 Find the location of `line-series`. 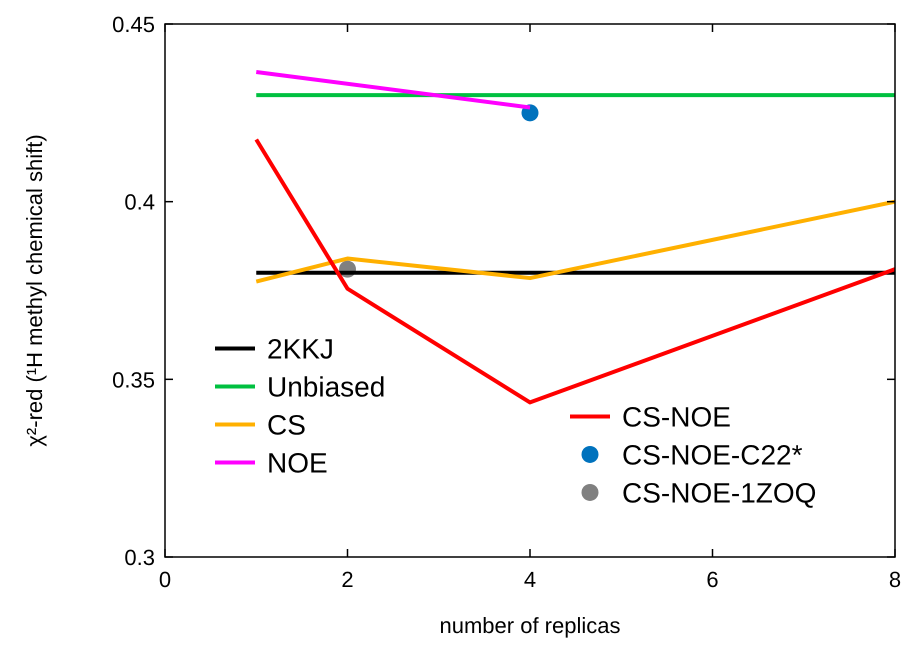

line-series is located at coordinates (574, 242).